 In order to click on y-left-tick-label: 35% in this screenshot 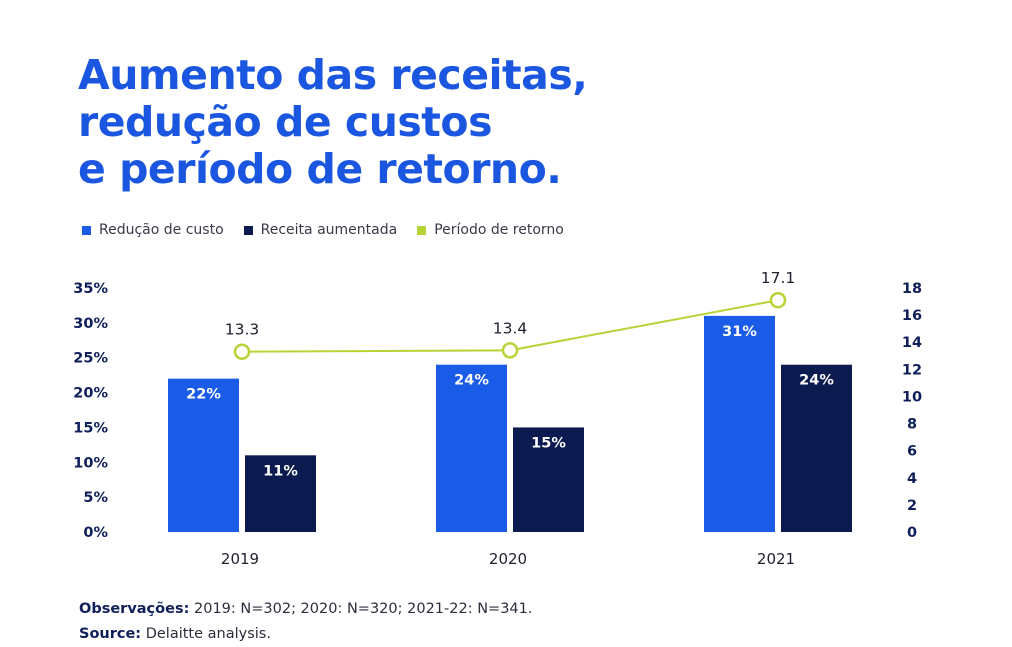, I will do `click(90, 289)`.